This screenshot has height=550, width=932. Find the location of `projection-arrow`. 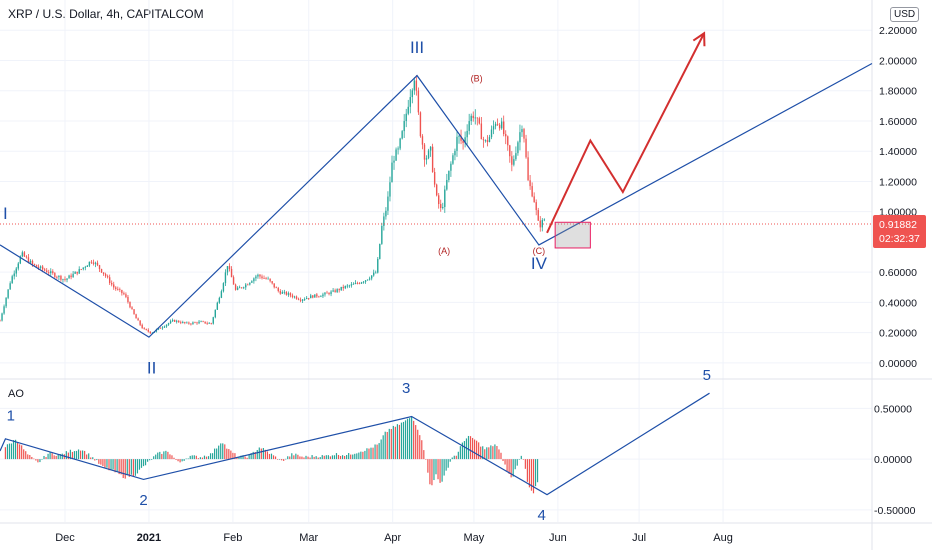

projection-arrow is located at coordinates (625, 133).